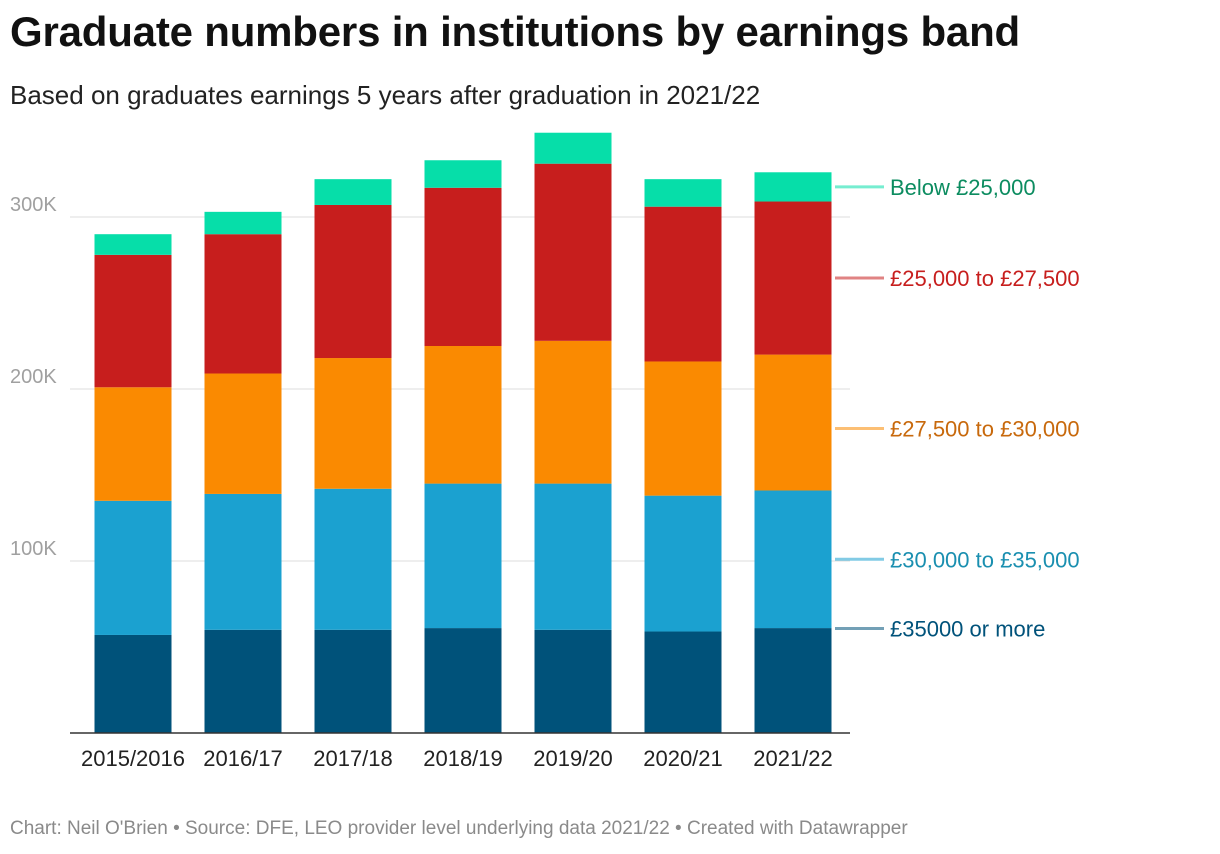  Describe the element at coordinates (573, 758) in the screenshot. I see `x-tick-label: 2019/20` at that location.